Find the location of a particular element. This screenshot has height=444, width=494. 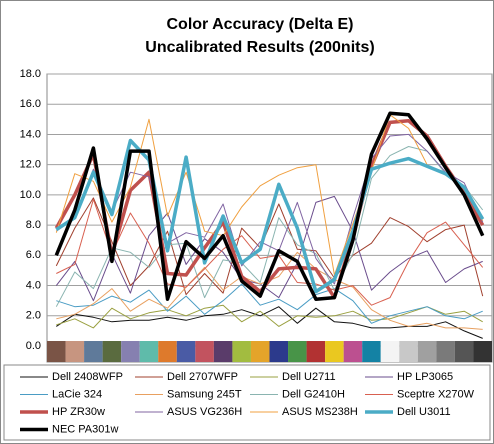

legend-label: Dell 2707WFP is located at coordinates (202, 377).